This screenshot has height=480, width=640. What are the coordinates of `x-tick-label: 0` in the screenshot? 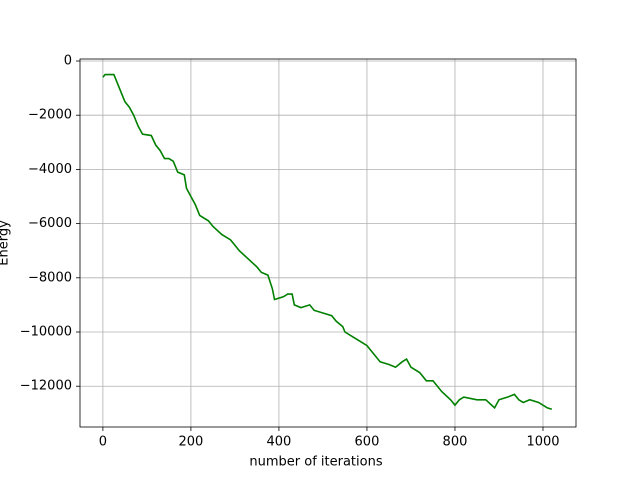 It's located at (103, 442).